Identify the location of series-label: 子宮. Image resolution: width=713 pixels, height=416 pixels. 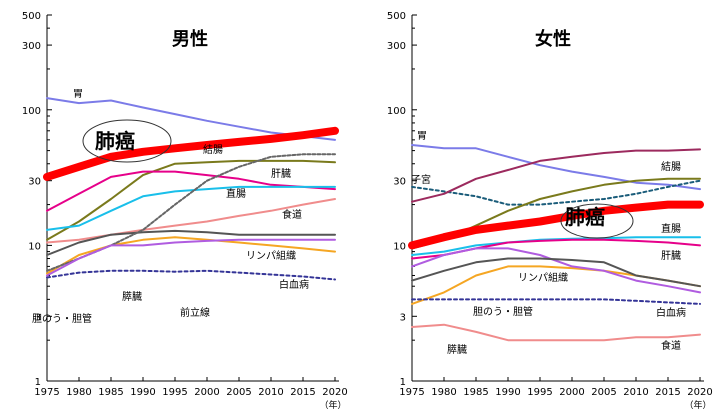
(421, 179).